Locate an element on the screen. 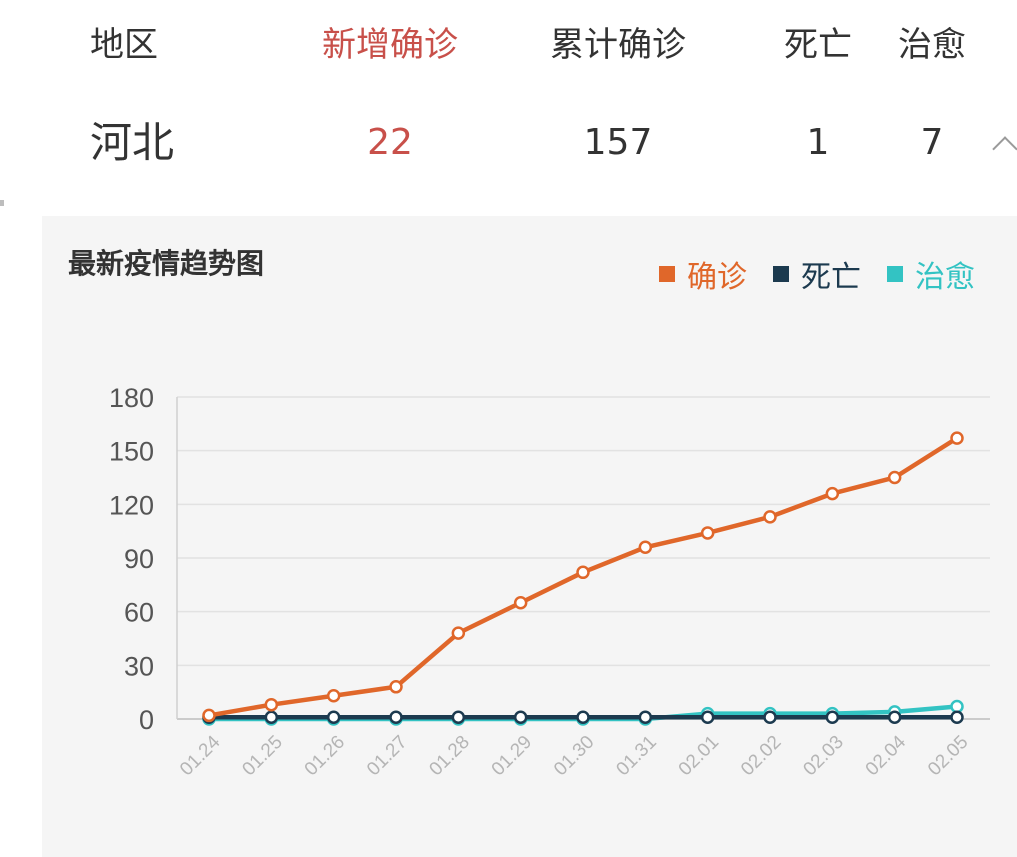 The image size is (1017, 857). legend-label-deaths: 死亡 is located at coordinates (831, 277).